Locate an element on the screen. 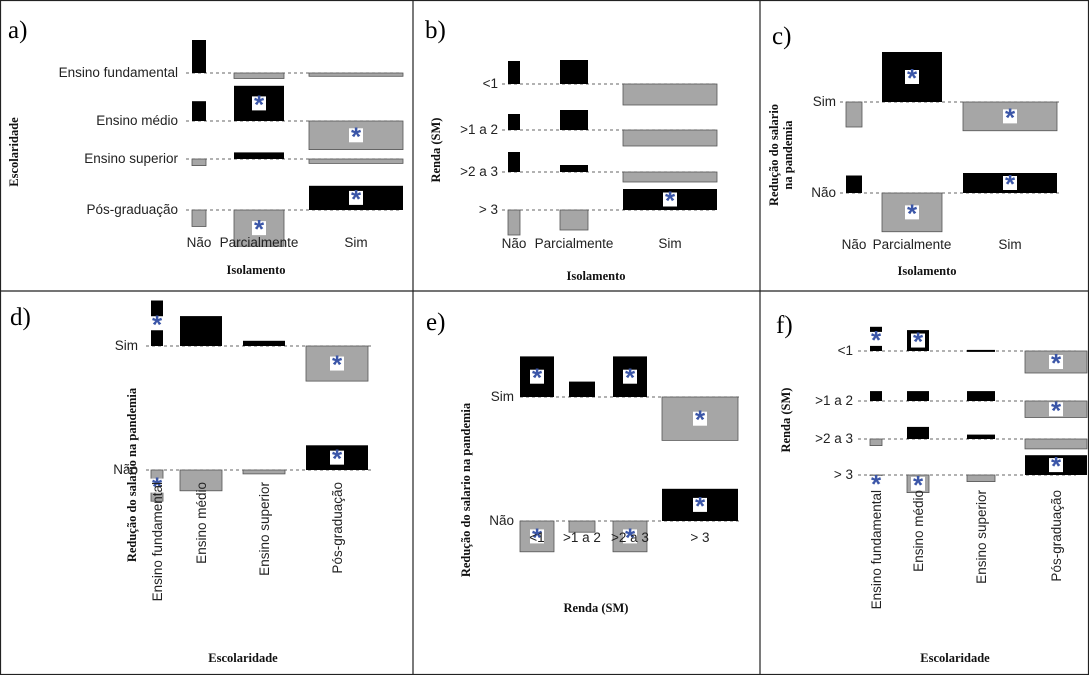  y-axis-title: Escolaridade is located at coordinates (14, 152).